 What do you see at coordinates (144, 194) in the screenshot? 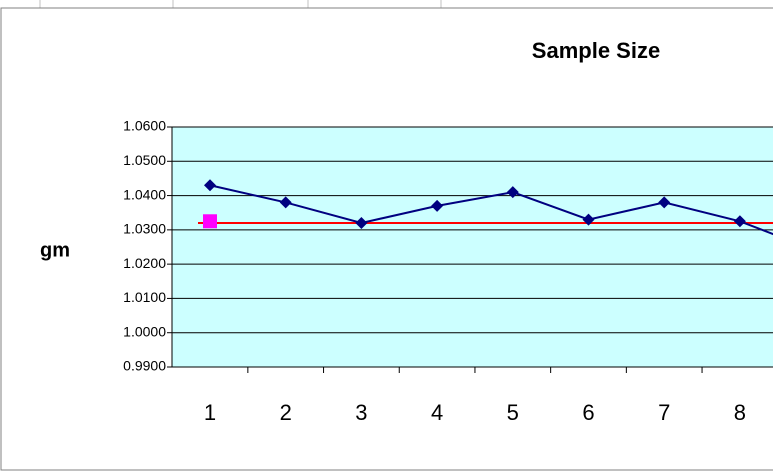
I see `y-tick-label: 1.0400` at bounding box center [144, 194].